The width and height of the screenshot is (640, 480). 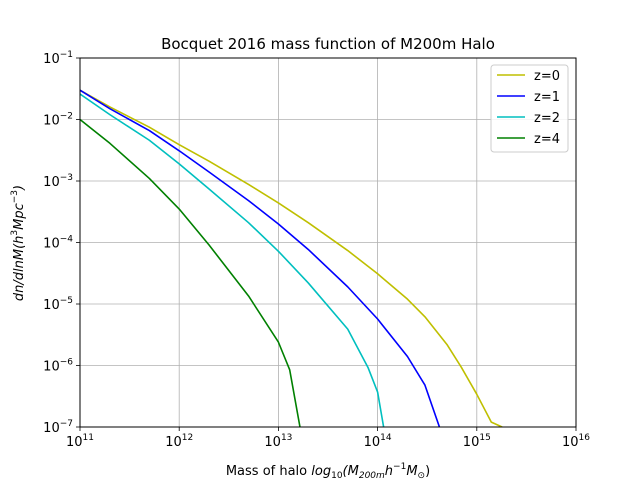 I want to click on x-axis-title-sun-sub: ⊙, so click(x=422, y=475).